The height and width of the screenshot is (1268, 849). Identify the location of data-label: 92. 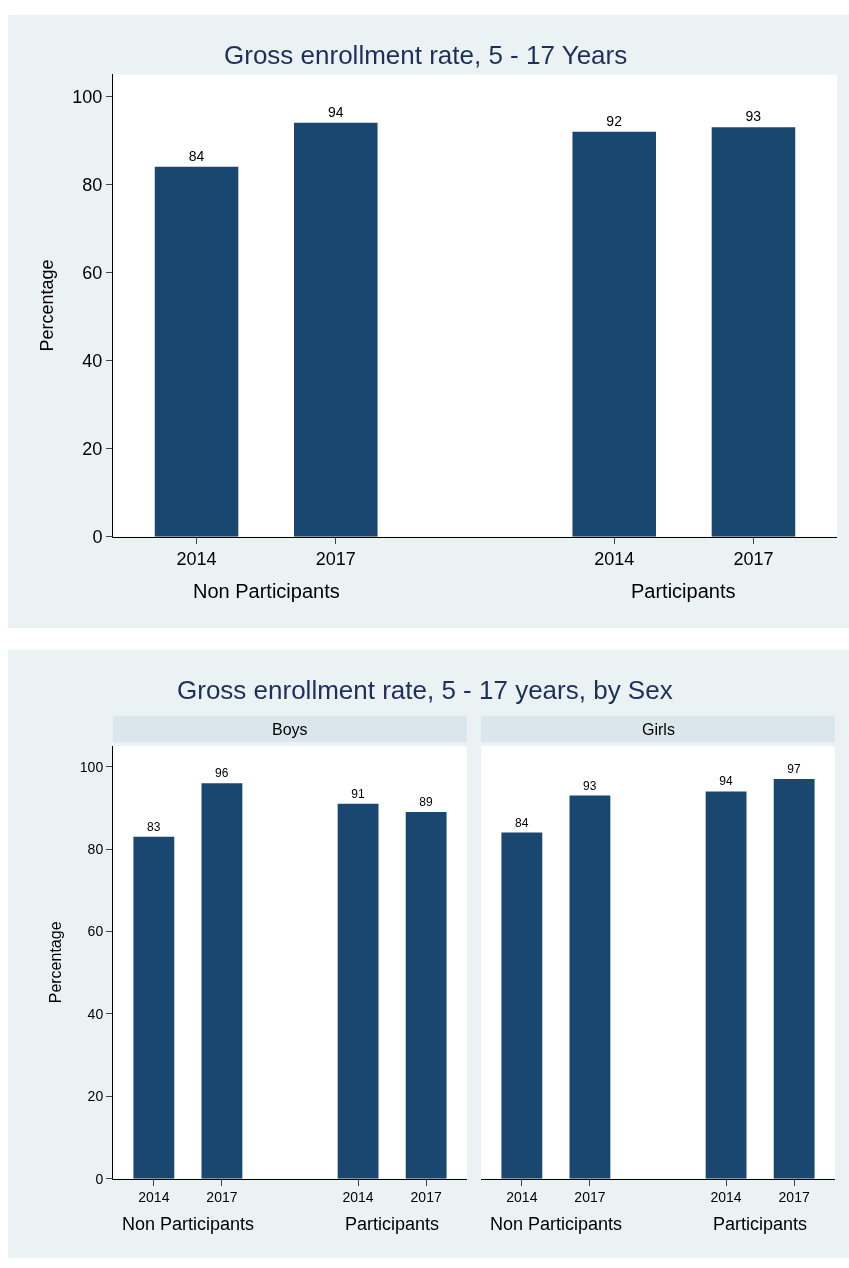
(614, 120).